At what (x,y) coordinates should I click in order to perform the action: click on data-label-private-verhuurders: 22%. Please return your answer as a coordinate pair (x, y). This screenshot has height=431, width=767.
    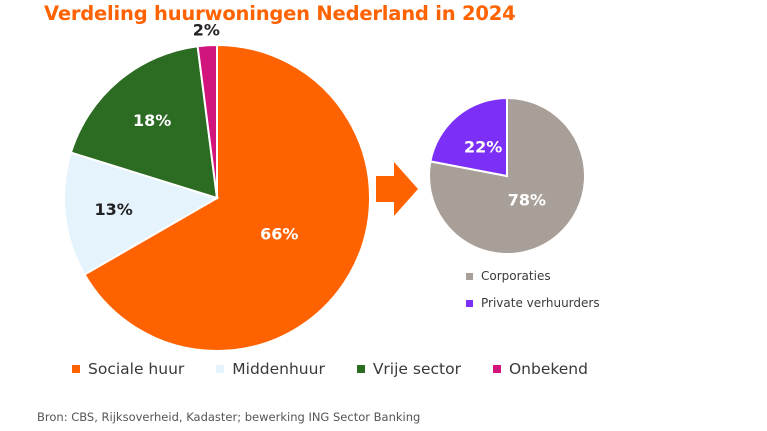
    Looking at the image, I should click on (483, 147).